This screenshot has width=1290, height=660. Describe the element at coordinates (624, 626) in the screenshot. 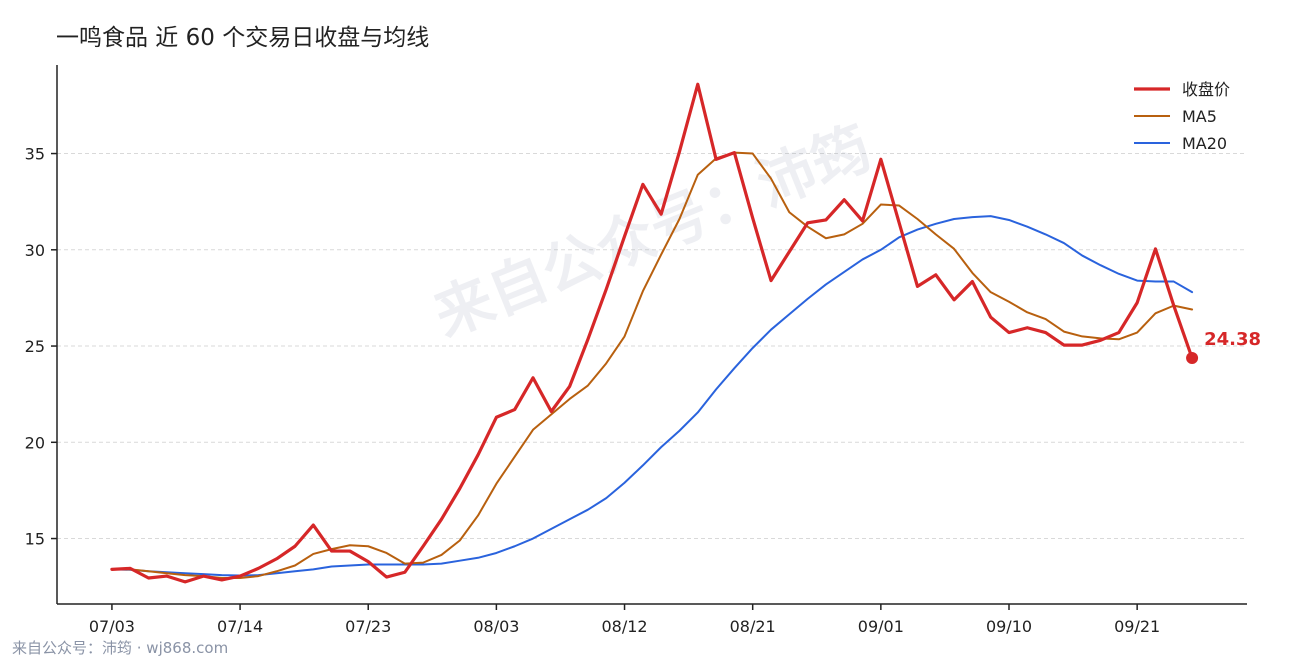

I see `x-tick-label: 08/12` at that location.